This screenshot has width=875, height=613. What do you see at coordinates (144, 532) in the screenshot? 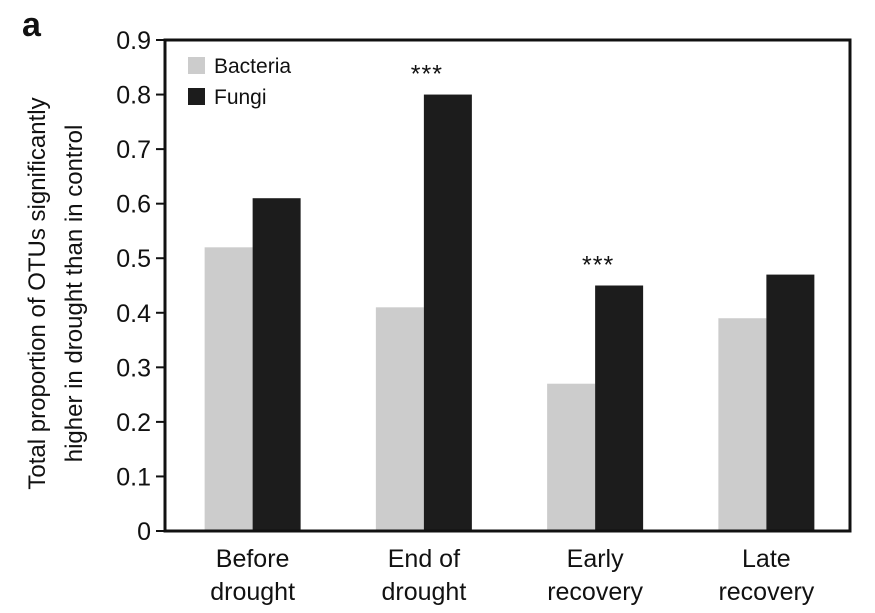
I see `y-tick-label: 0` at bounding box center [144, 532].